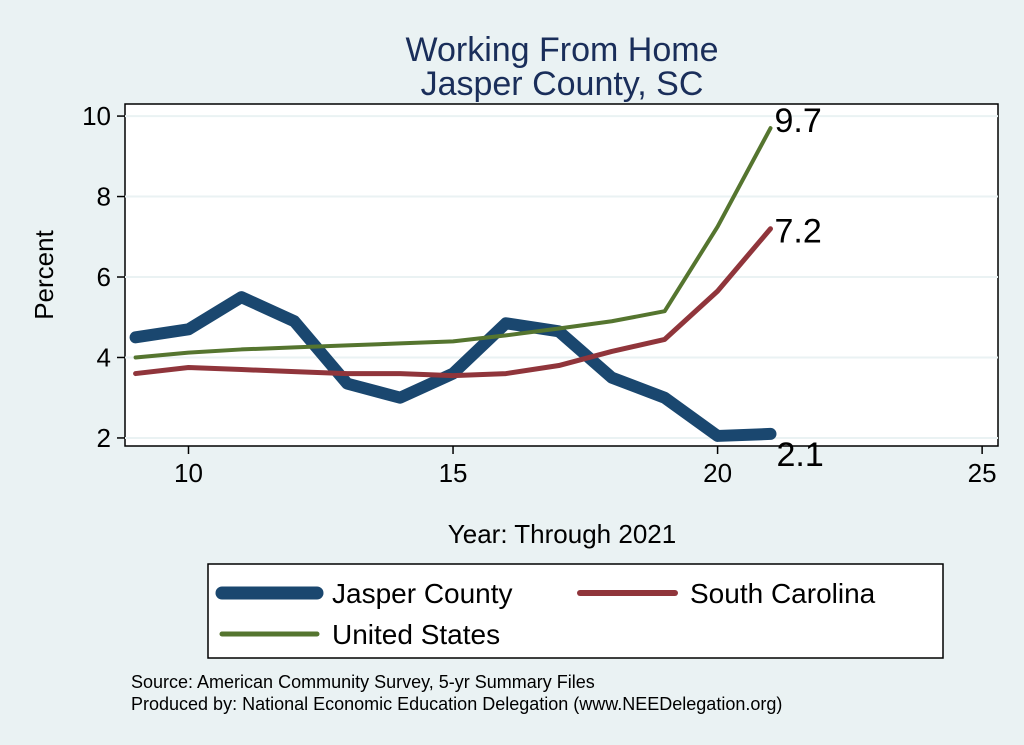 The image size is (1024, 745). I want to click on y-axis-ticks: 2 4 6 8 10, so click(103, 277).